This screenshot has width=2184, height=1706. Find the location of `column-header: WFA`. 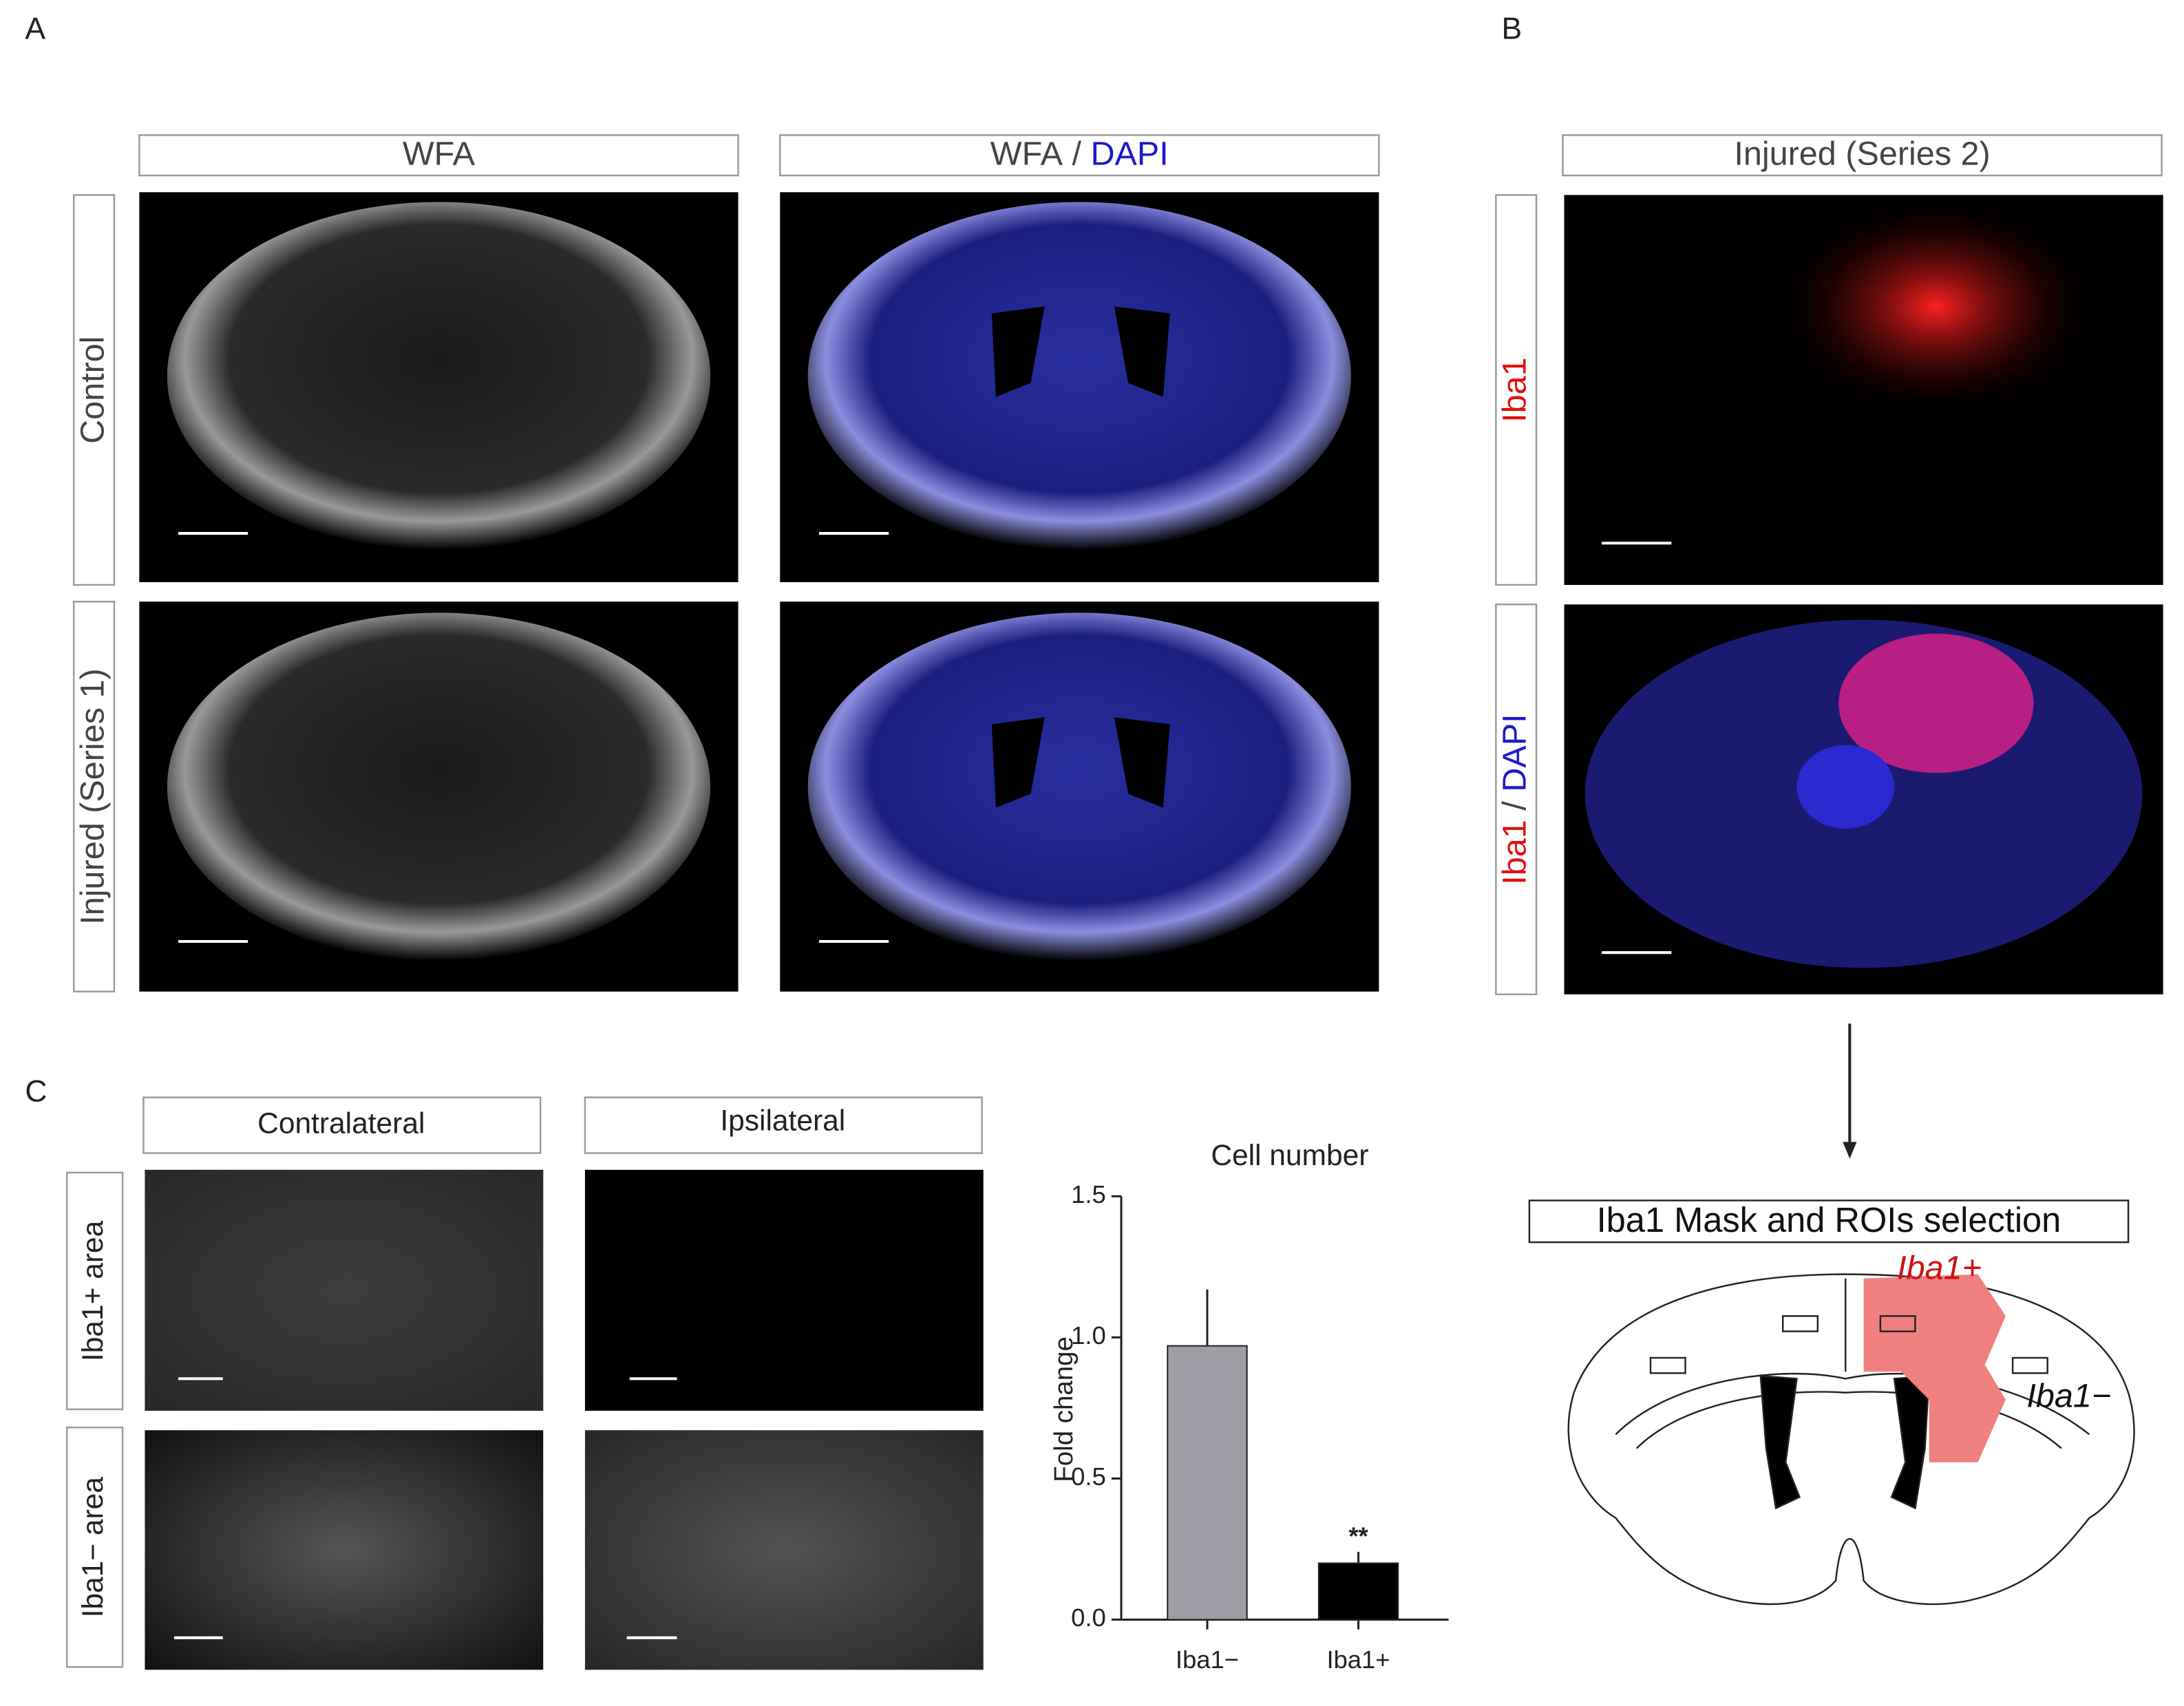

column-header: WFA is located at coordinates (439, 154).